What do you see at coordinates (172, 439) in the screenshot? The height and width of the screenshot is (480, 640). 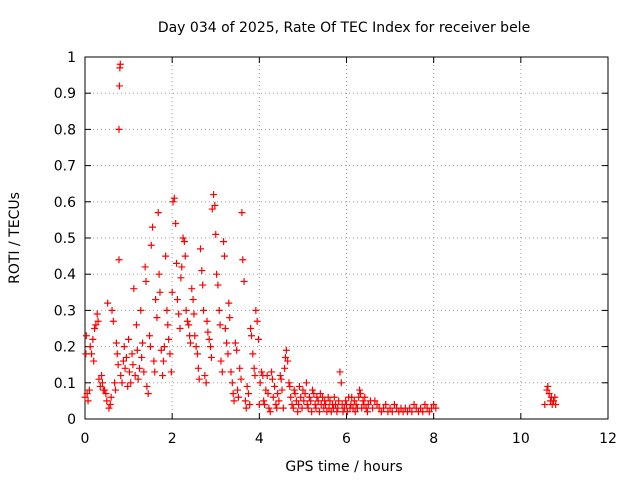 I see `x-tick-label: 2` at bounding box center [172, 439].